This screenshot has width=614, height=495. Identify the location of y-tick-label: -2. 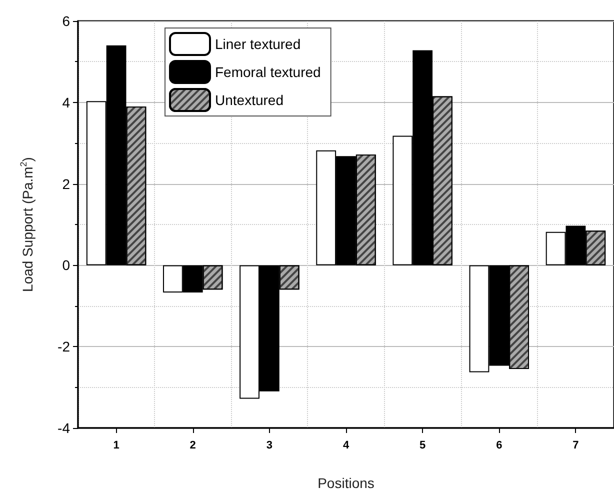
(64, 346).